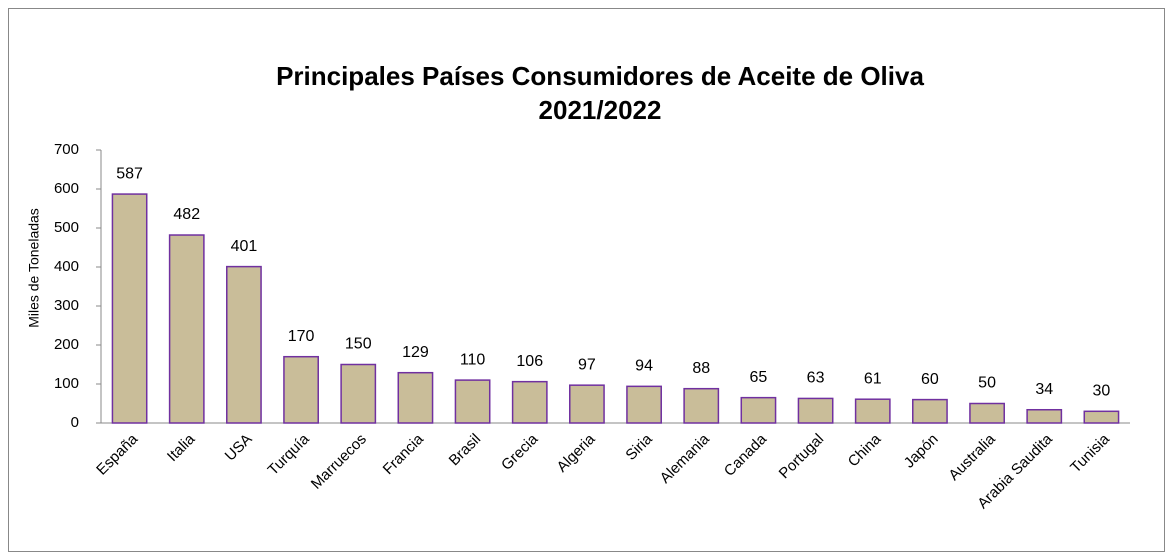 The height and width of the screenshot is (560, 1173). Describe the element at coordinates (473, 359) in the screenshot. I see `value-label: 110` at that location.